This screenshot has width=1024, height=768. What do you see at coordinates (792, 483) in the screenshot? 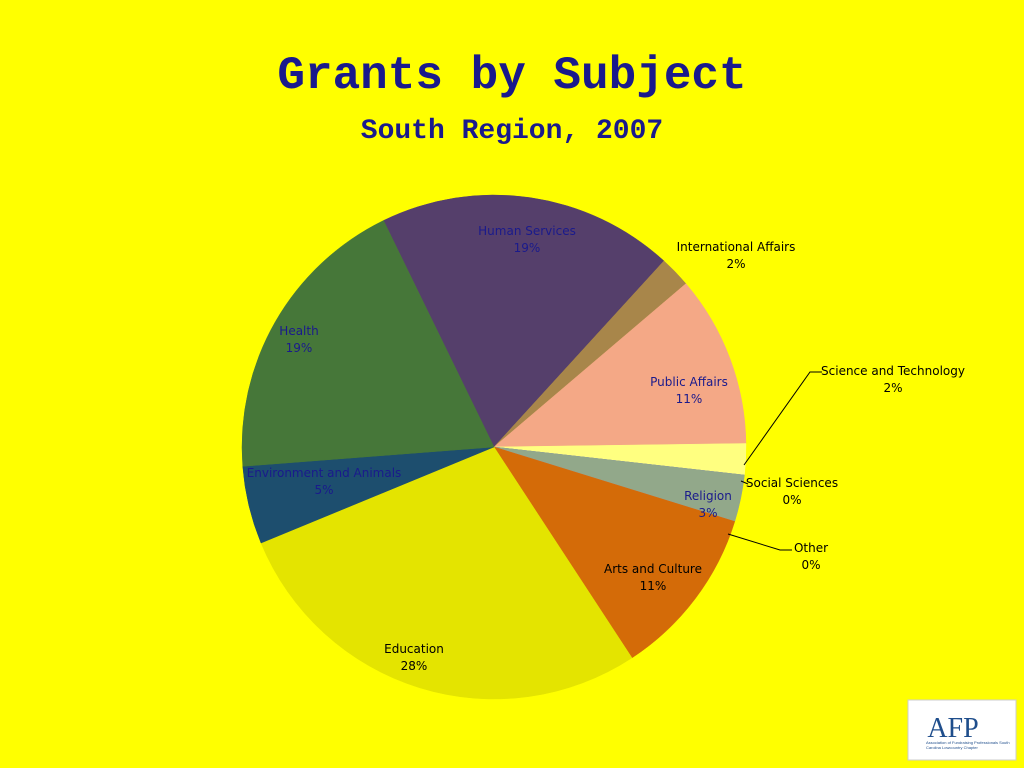
I see `slice-label: Social Sciences` at bounding box center [792, 483].